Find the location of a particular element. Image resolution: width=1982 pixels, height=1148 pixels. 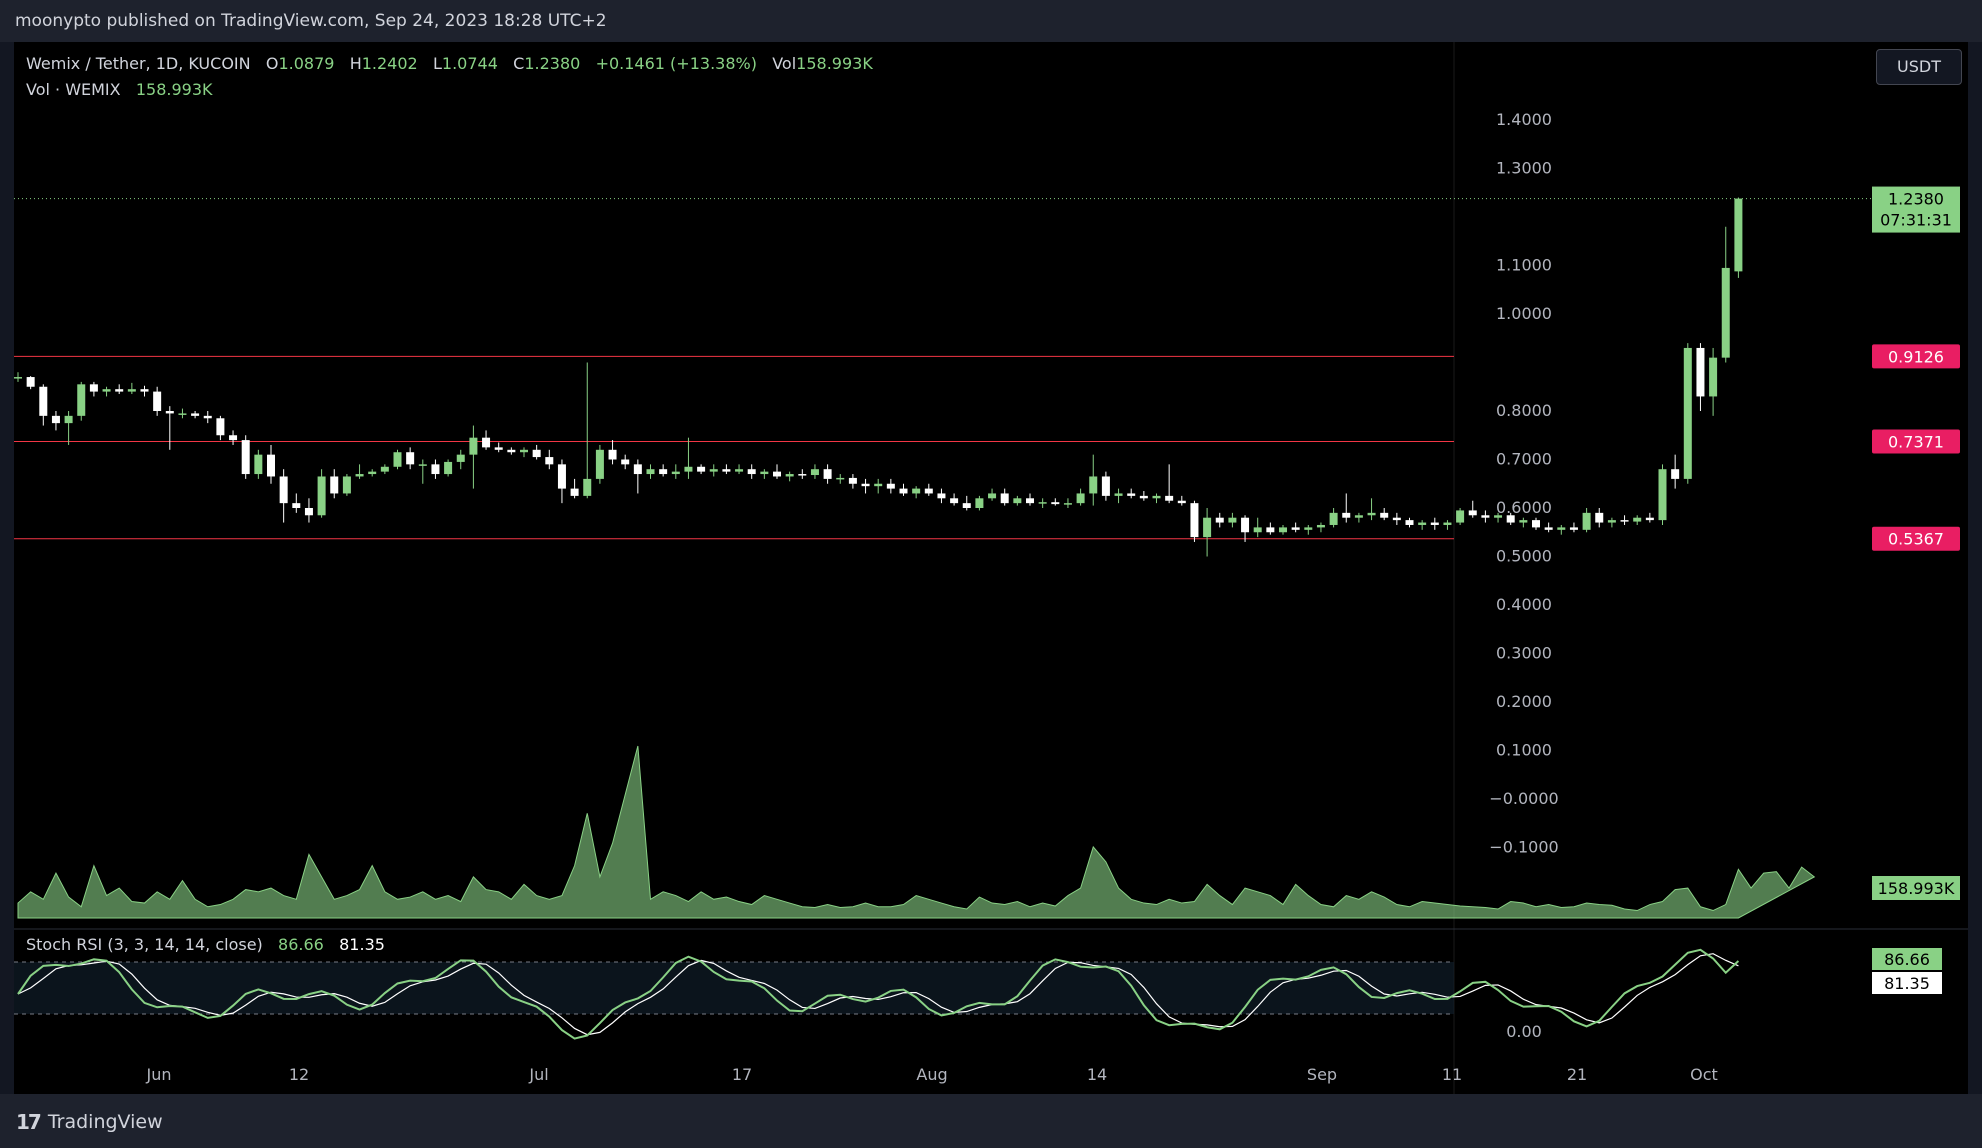

rsi-tick-label: 0.00 is located at coordinates (1524, 1031).